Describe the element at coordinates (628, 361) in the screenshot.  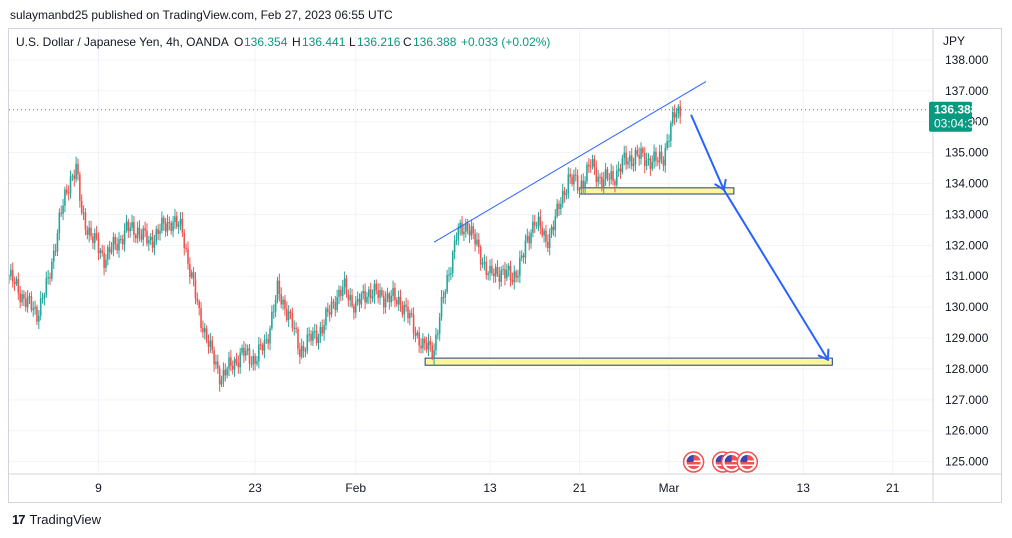
I see `support-zone` at that location.